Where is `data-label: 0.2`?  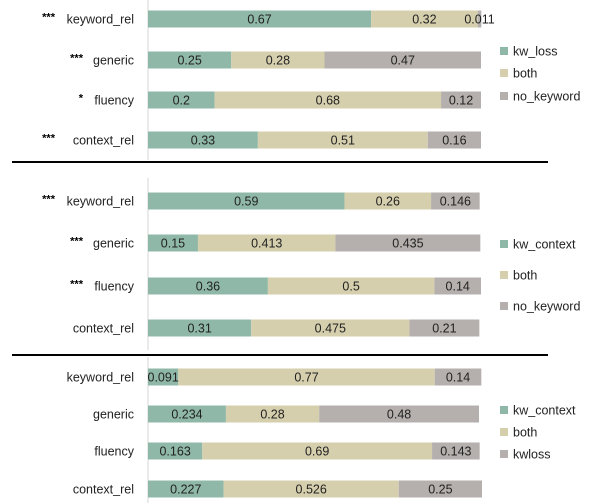
data-label: 0.2 is located at coordinates (181, 101).